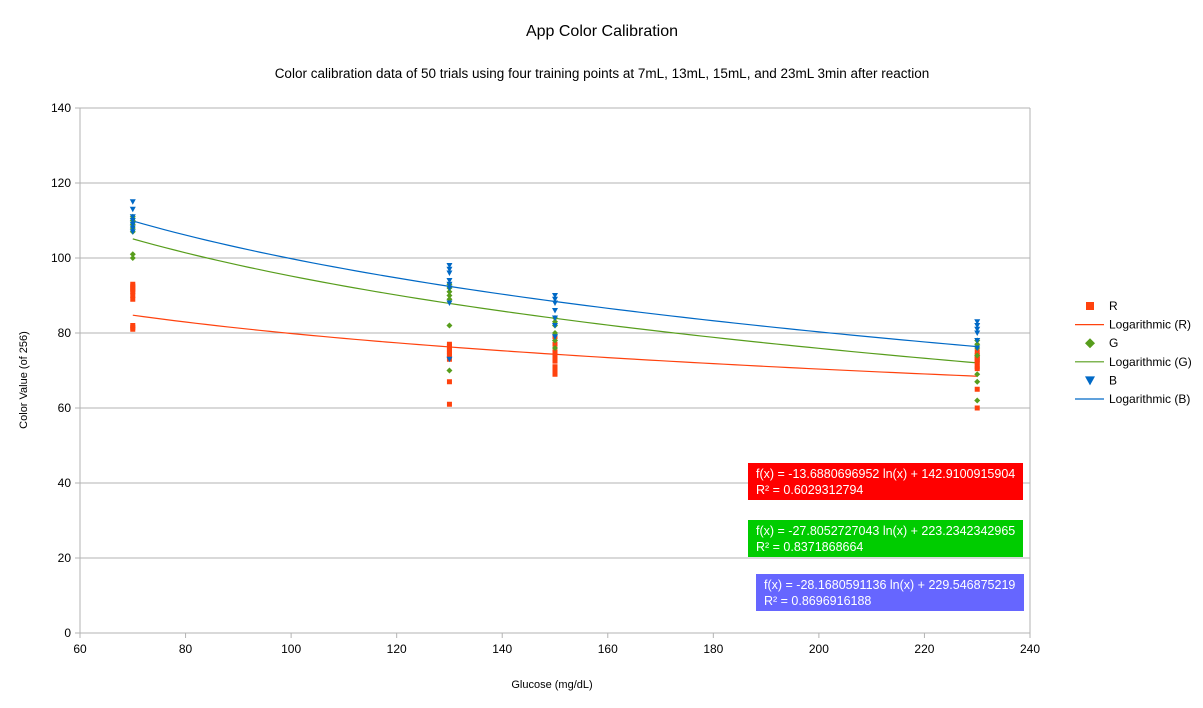 This screenshot has height=708, width=1203. Describe the element at coordinates (1149, 399) in the screenshot. I see `legend-label: Logarithmic (B)` at that location.